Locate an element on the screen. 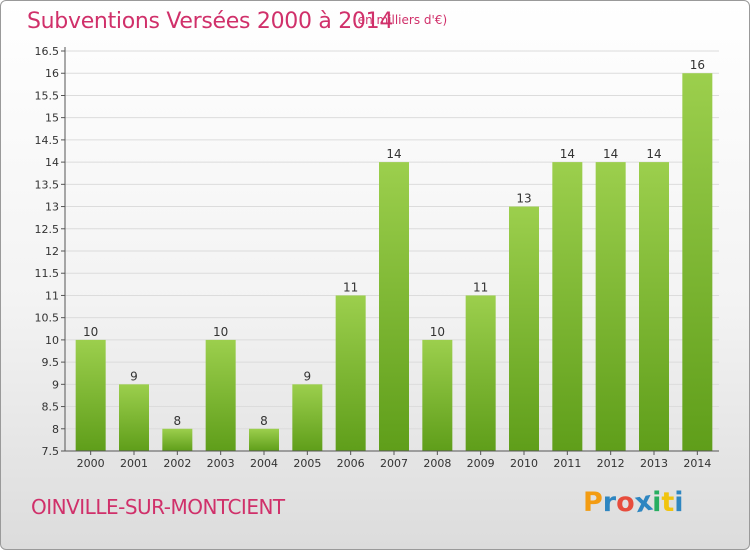  logo-letter: t is located at coordinates (668, 502).